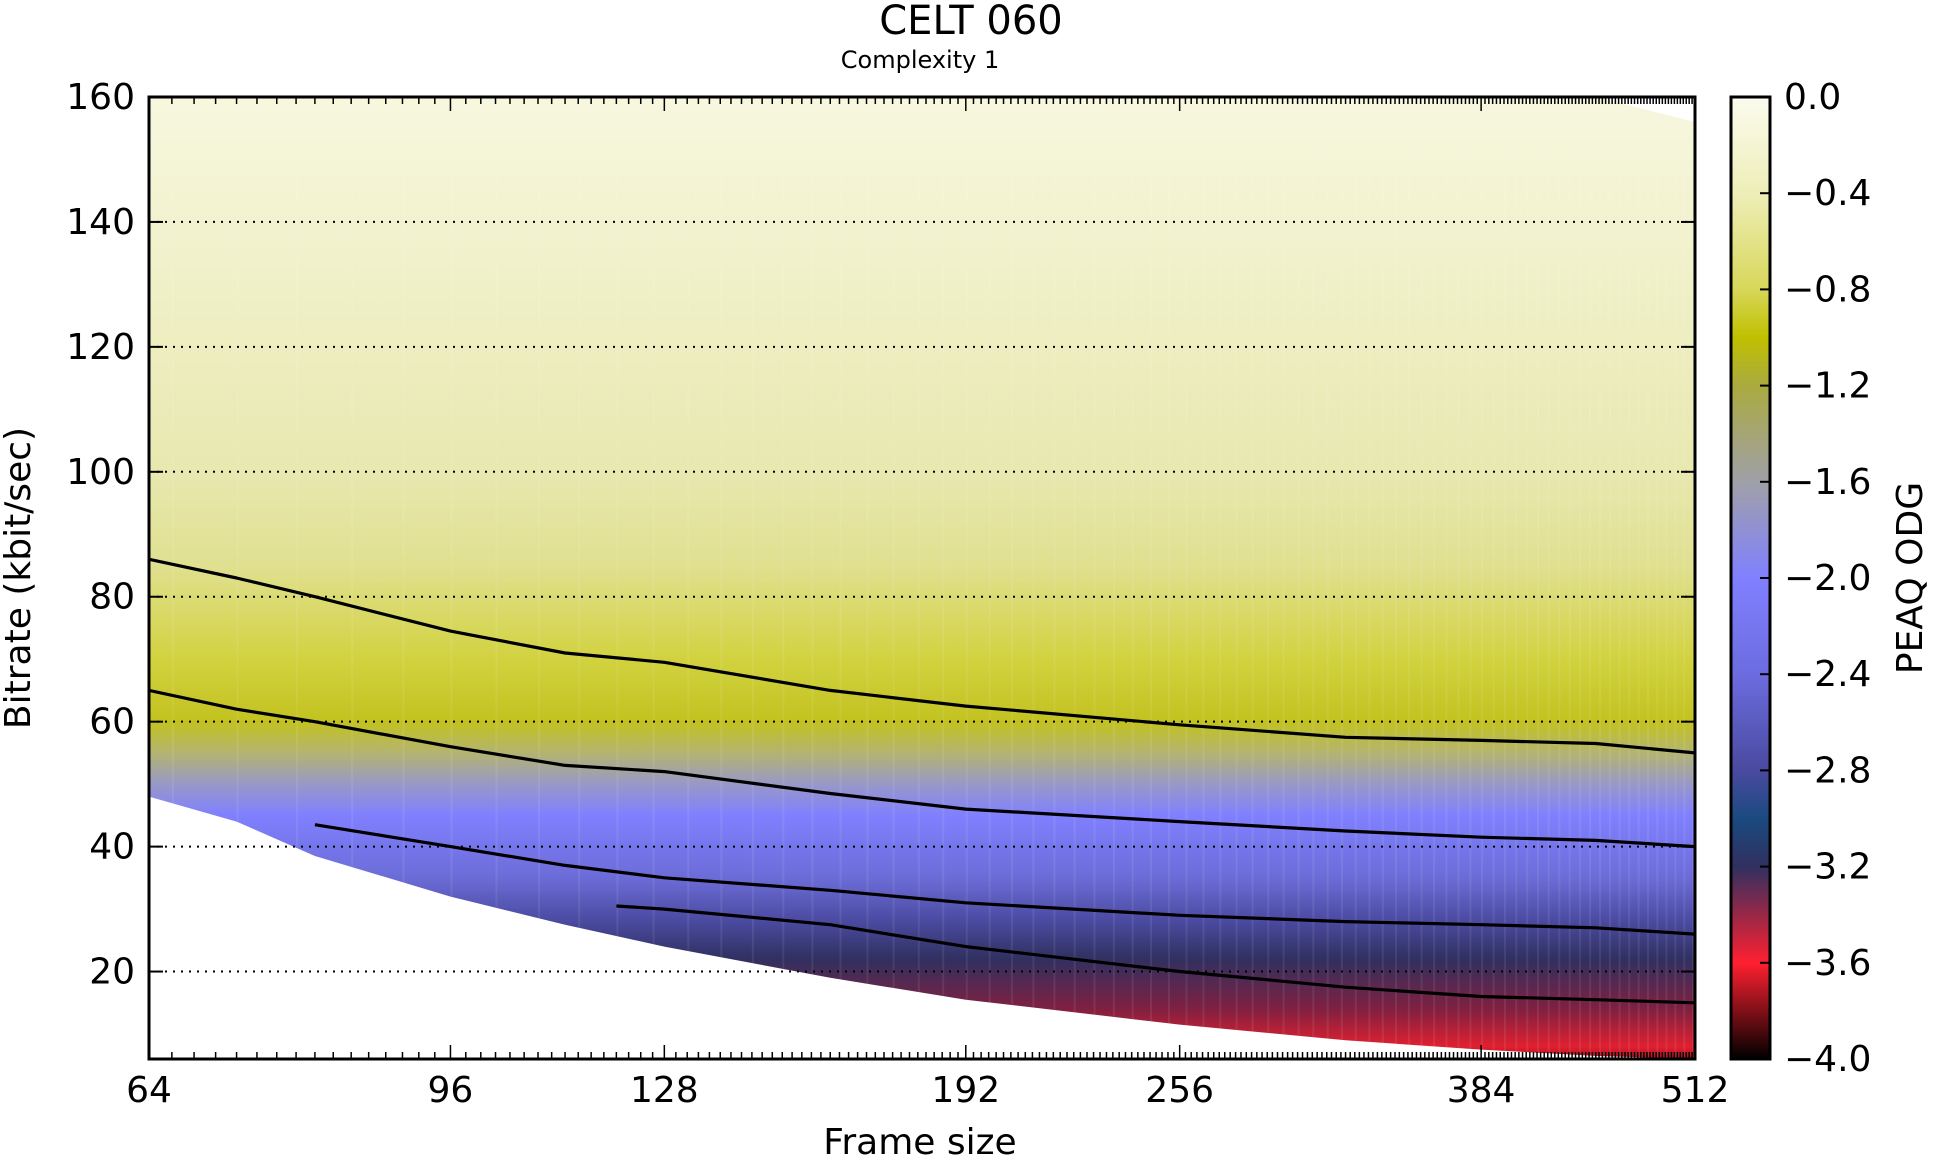 This screenshot has height=1158, width=1943. Describe the element at coordinates (112, 597) in the screenshot. I see `y-tick-label: 80` at that location.